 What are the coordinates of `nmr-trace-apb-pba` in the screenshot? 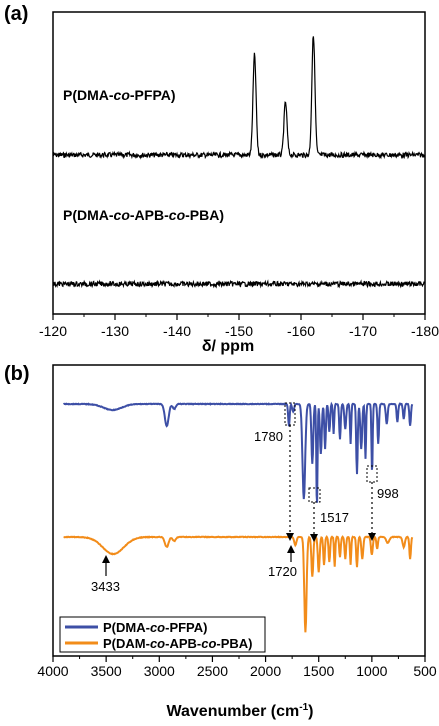 It's located at (239, 284).